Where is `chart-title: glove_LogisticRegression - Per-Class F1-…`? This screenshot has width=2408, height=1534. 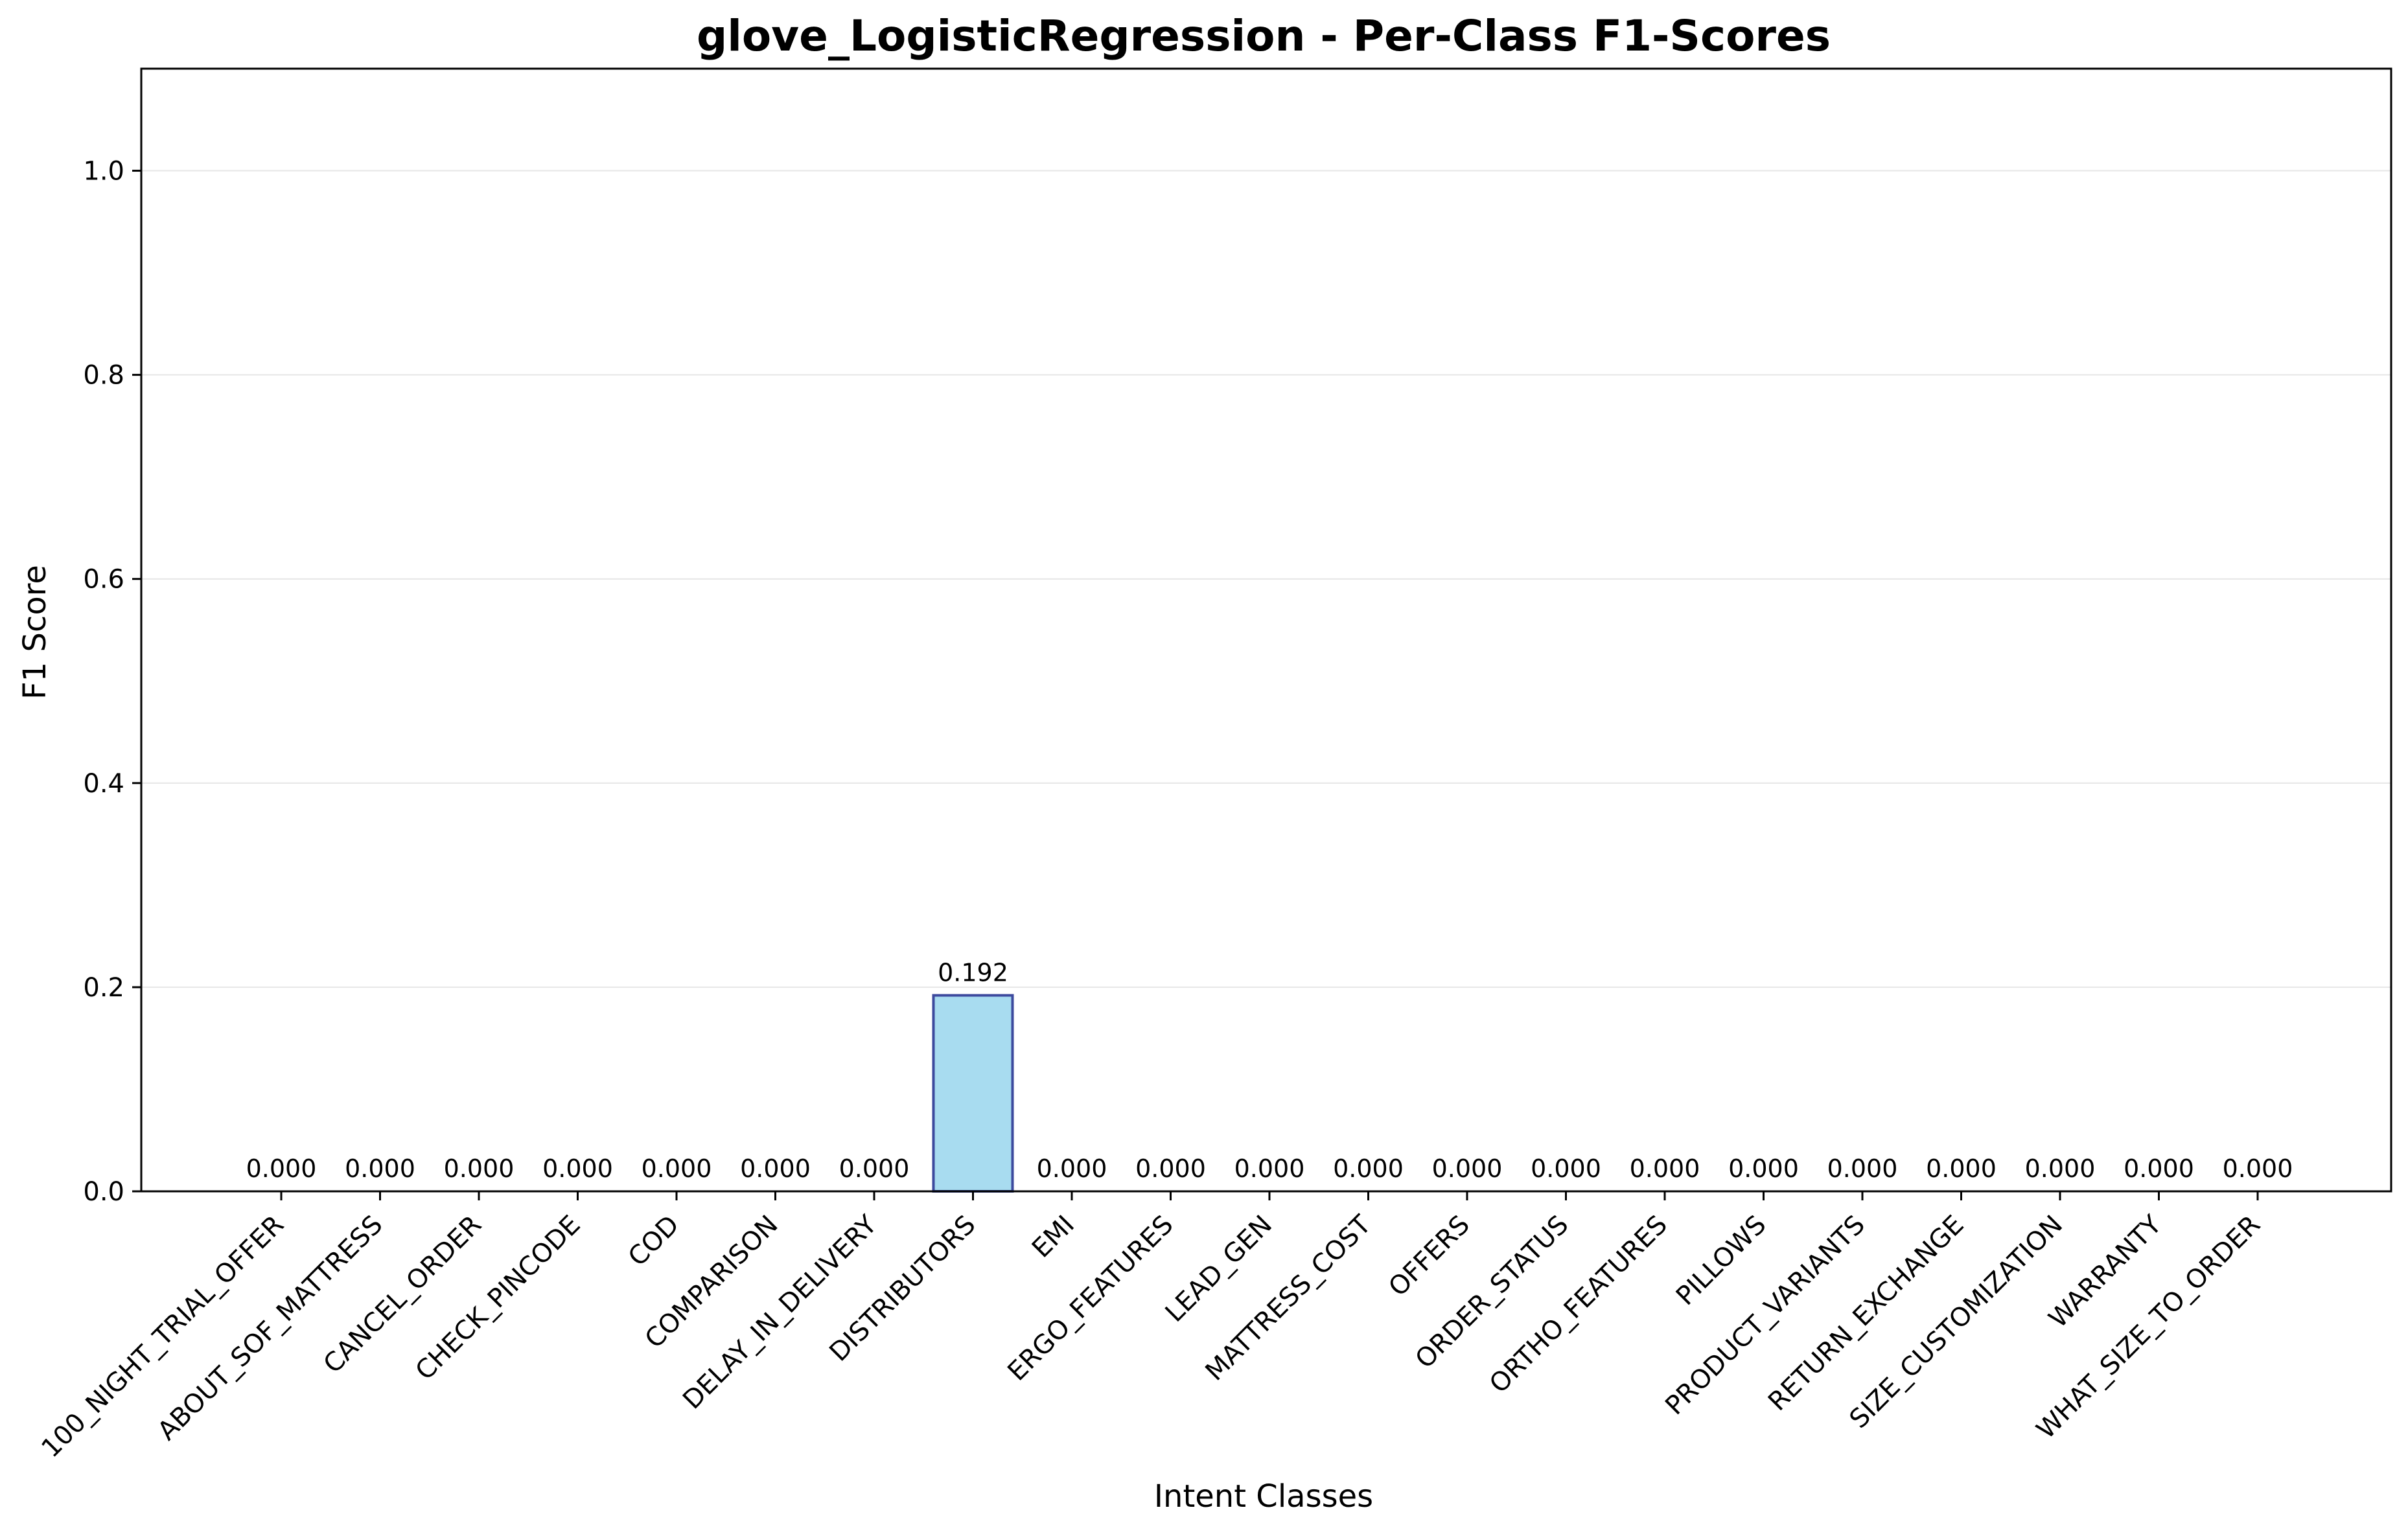 chart-title: glove_LogisticRegression - Per-Class F1-… is located at coordinates (1264, 36).